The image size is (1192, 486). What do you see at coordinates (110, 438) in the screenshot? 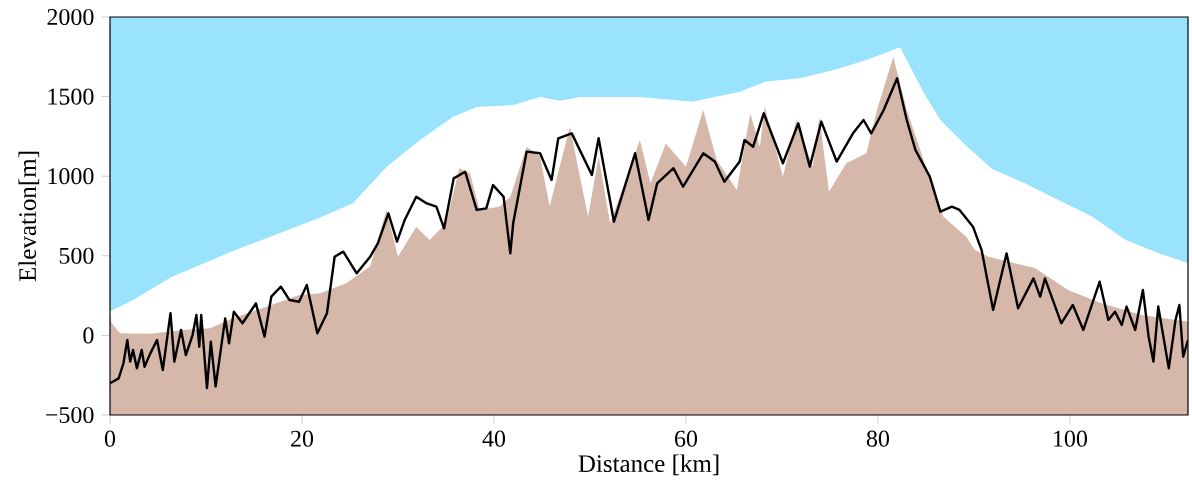
I see `x-tick-label: 0` at bounding box center [110, 438].